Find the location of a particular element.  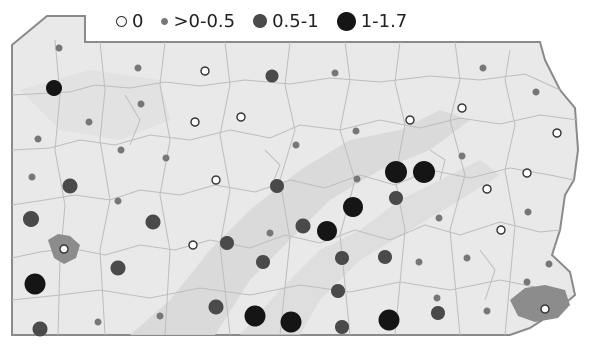

legend-label-large: 1-1.7 is located at coordinates (384, 21).